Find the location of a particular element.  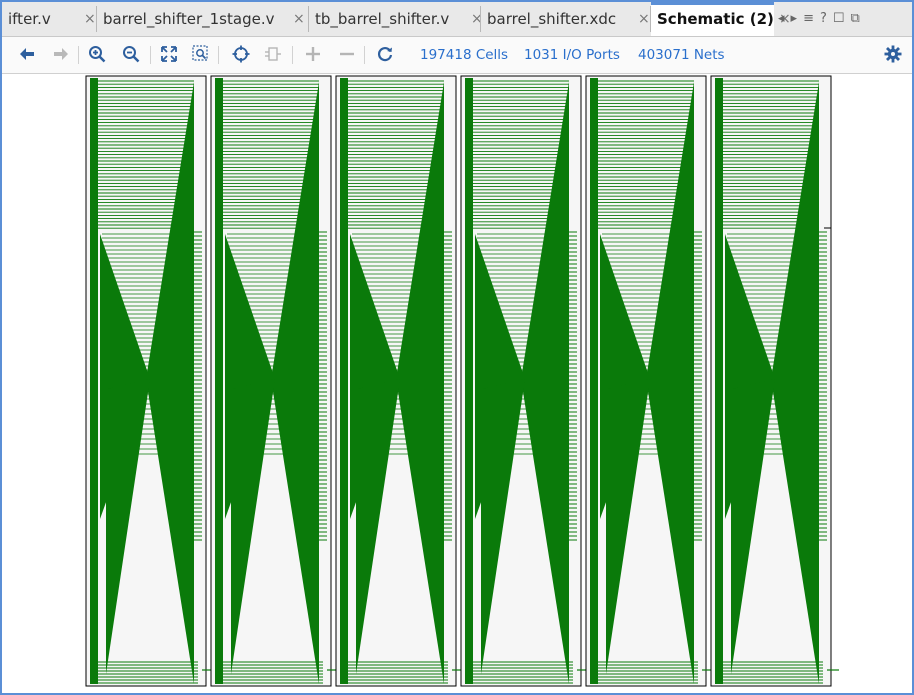

refresh-icon is located at coordinates (385, 54).